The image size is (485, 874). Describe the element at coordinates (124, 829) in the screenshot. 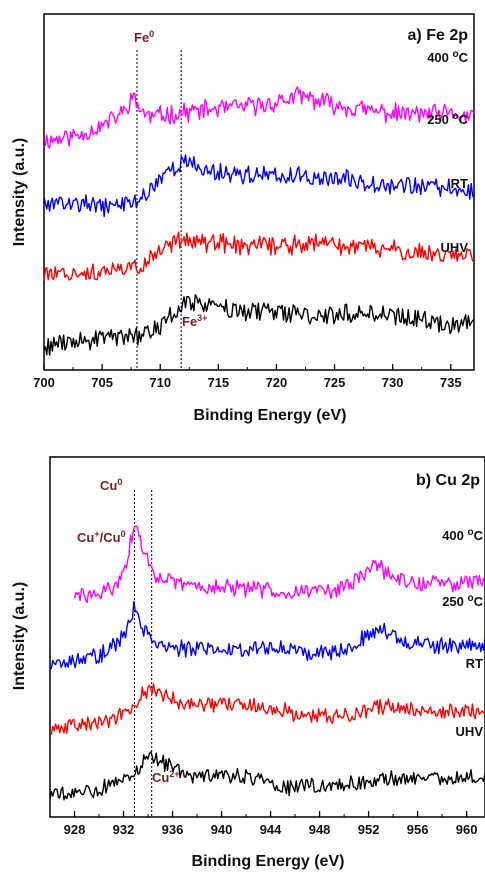

I see `x-tick-label: 932` at that location.